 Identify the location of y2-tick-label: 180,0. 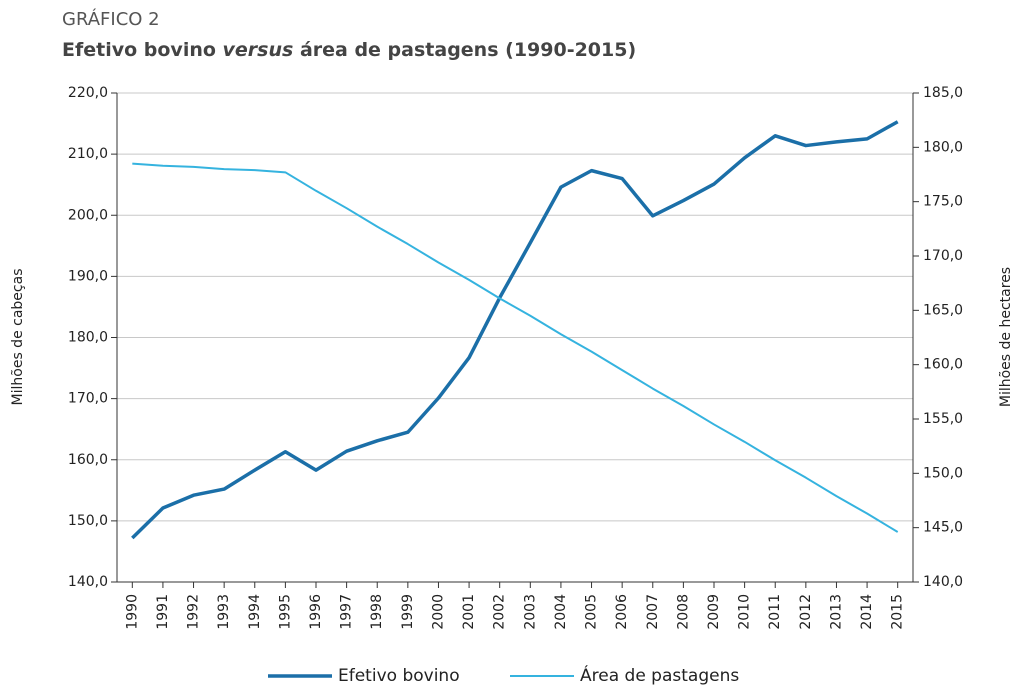
(943, 147).